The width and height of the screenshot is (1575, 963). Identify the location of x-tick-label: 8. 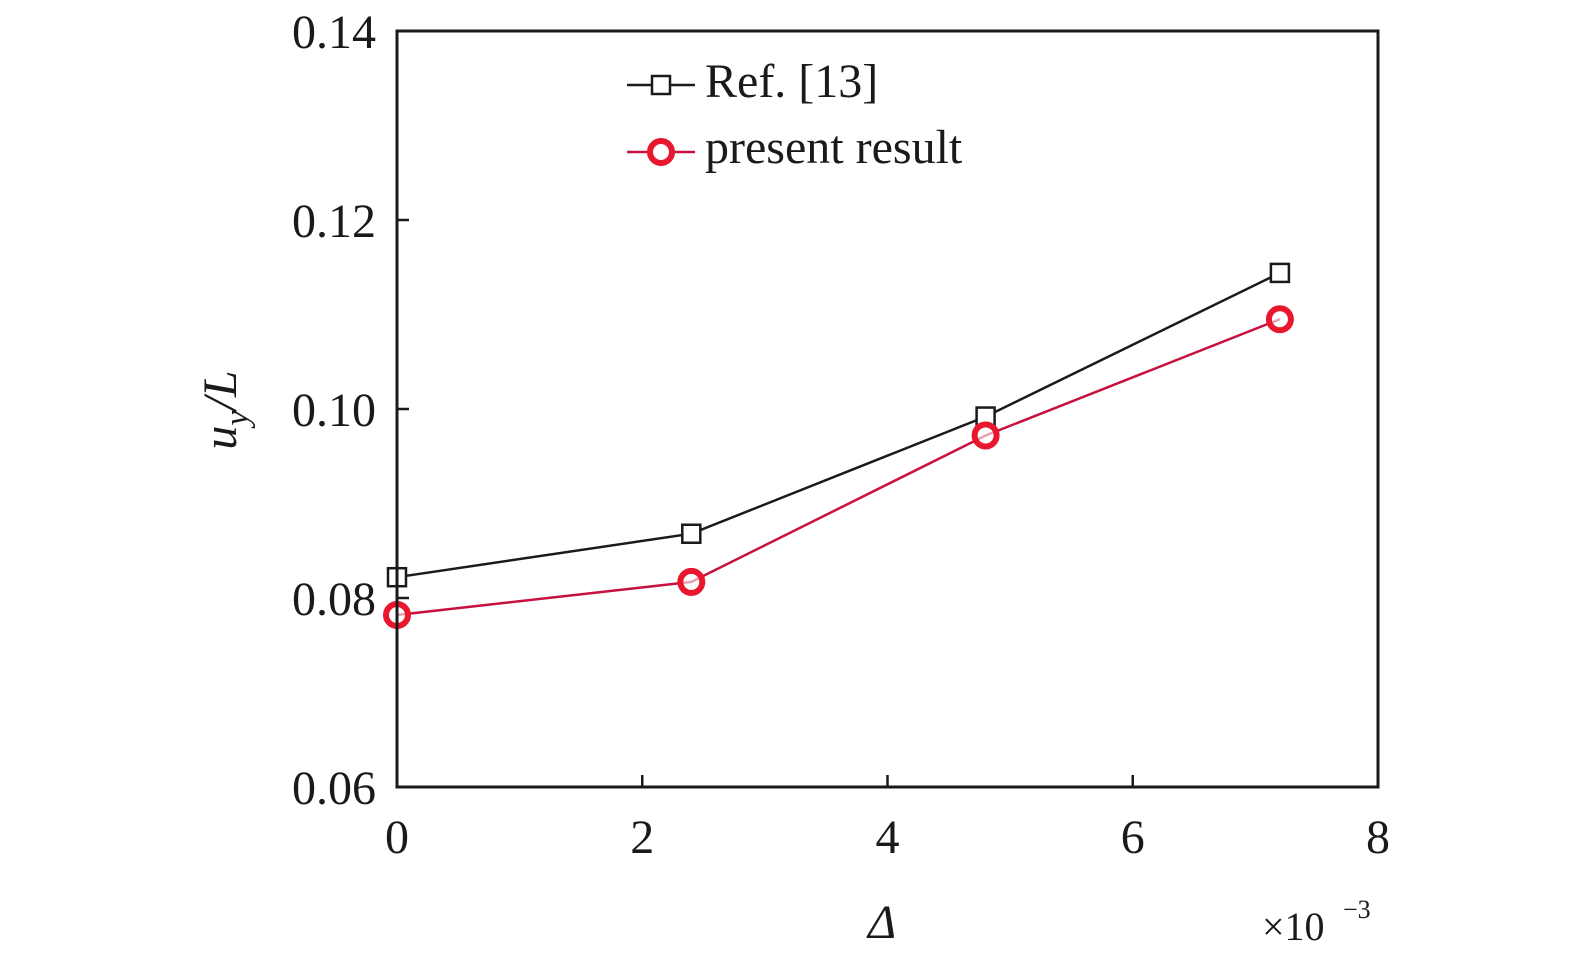
(1378, 837).